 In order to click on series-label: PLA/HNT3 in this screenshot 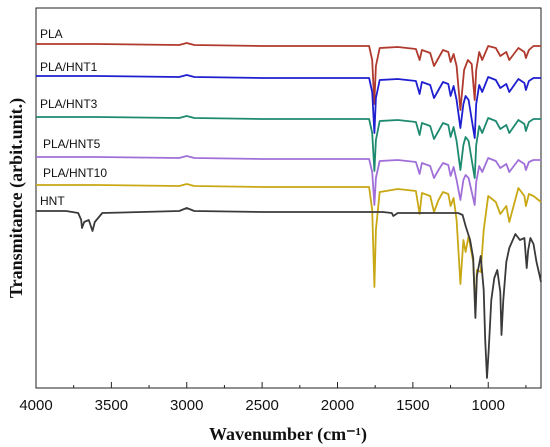, I will do `click(69, 104)`.